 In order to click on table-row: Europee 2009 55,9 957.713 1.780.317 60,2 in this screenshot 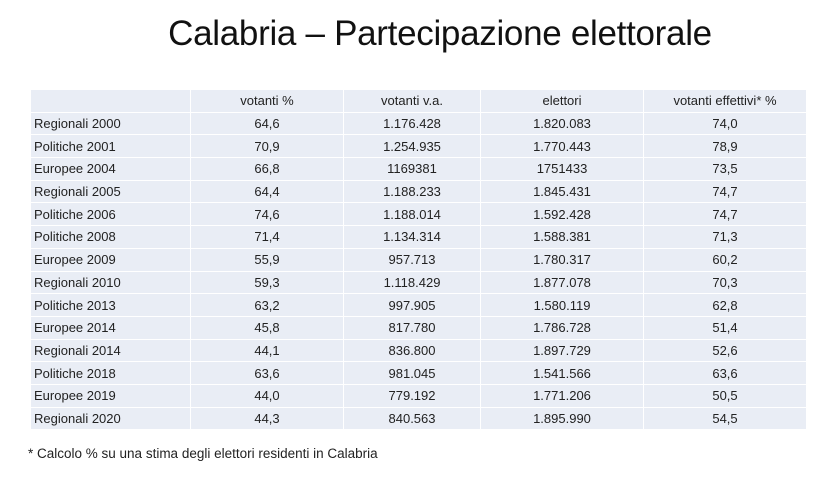, I will do `click(418, 259)`.